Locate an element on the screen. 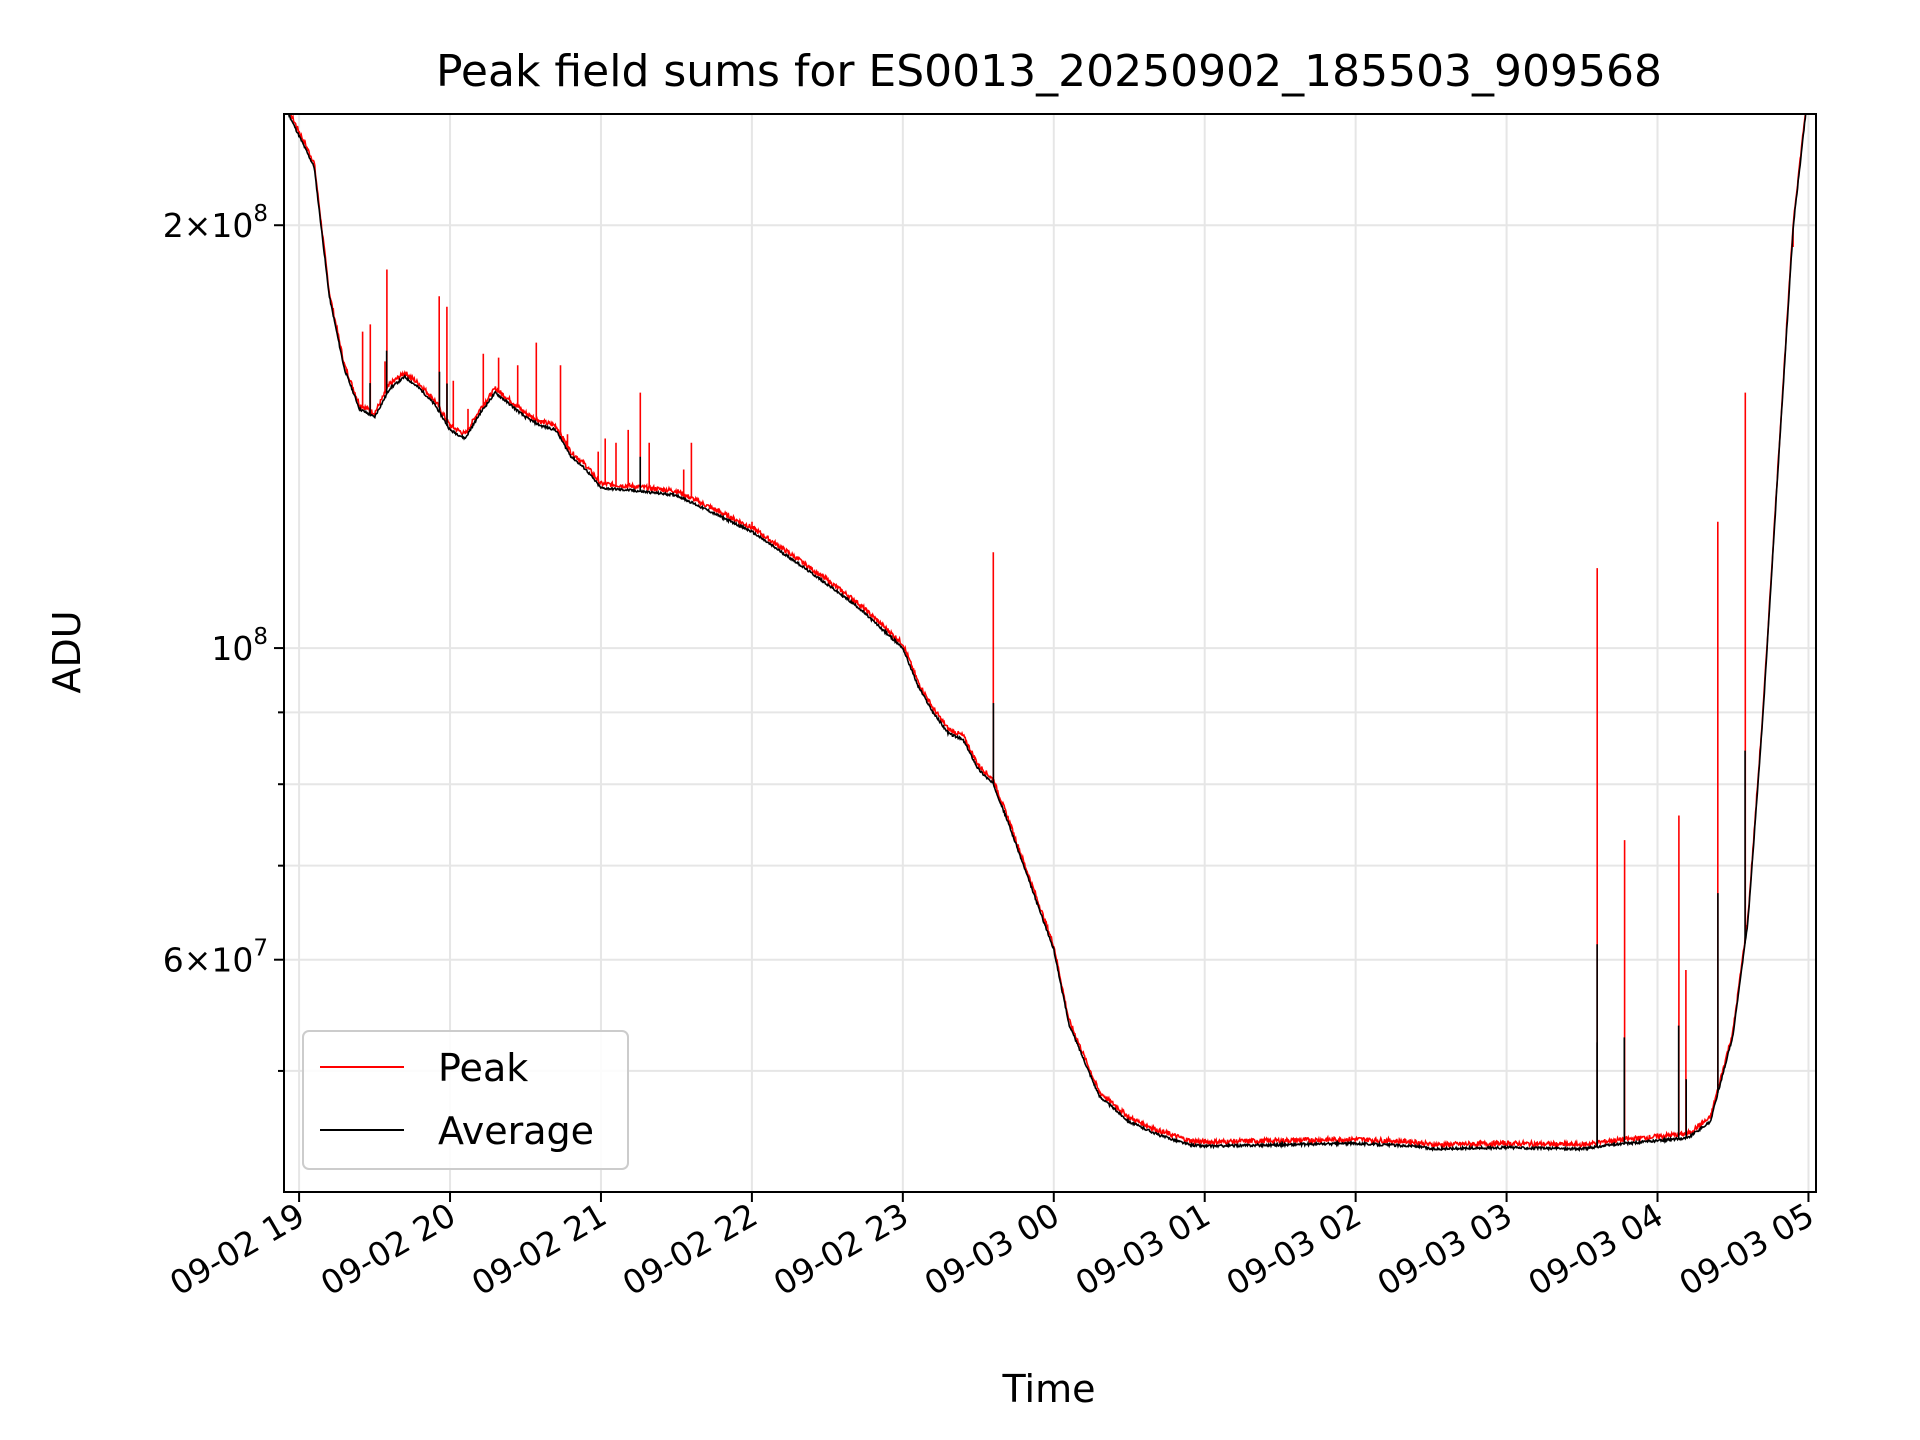  x-tick-label: 09-02 19 is located at coordinates (237, 1249).